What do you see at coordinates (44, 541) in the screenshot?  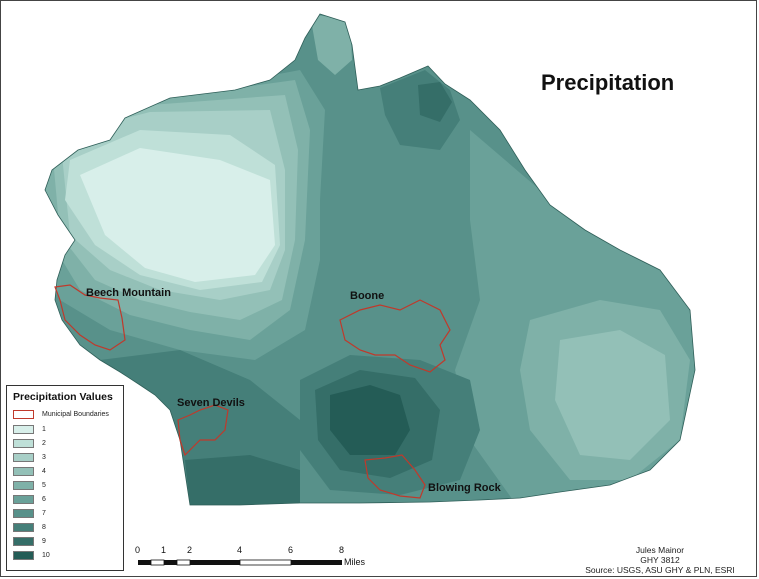 I see `legend-class-label: 9` at bounding box center [44, 541].